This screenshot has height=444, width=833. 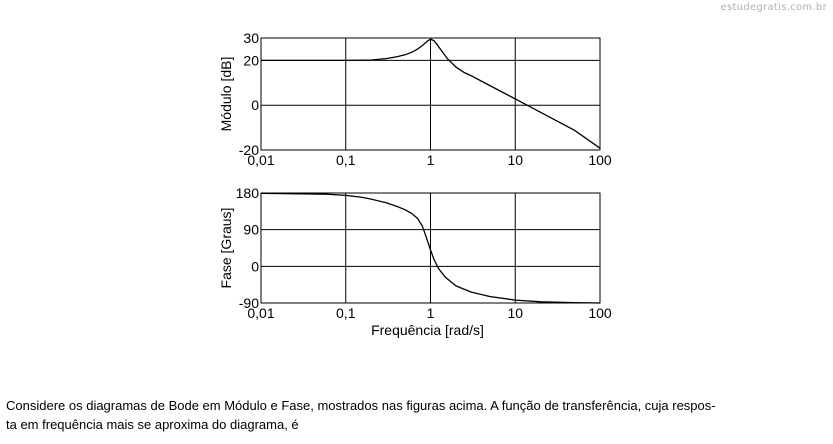 I want to click on magnitude-x-tick-label: 0,01, so click(x=260, y=160).